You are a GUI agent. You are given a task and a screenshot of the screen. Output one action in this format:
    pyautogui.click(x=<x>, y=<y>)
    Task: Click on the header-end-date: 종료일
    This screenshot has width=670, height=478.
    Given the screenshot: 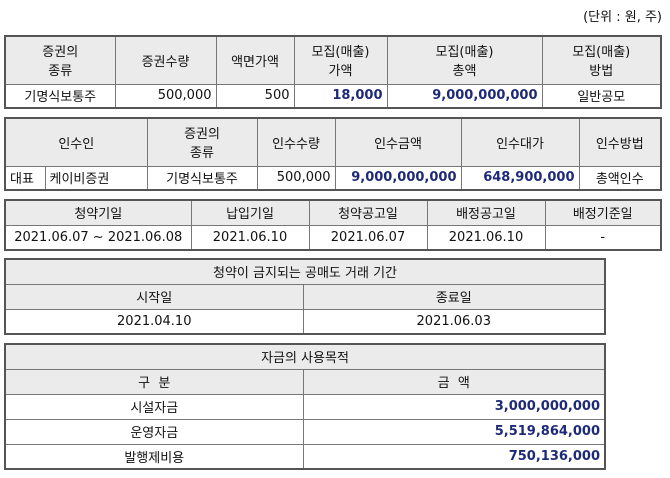 What is the action you would take?
    pyautogui.click(x=454, y=296)
    